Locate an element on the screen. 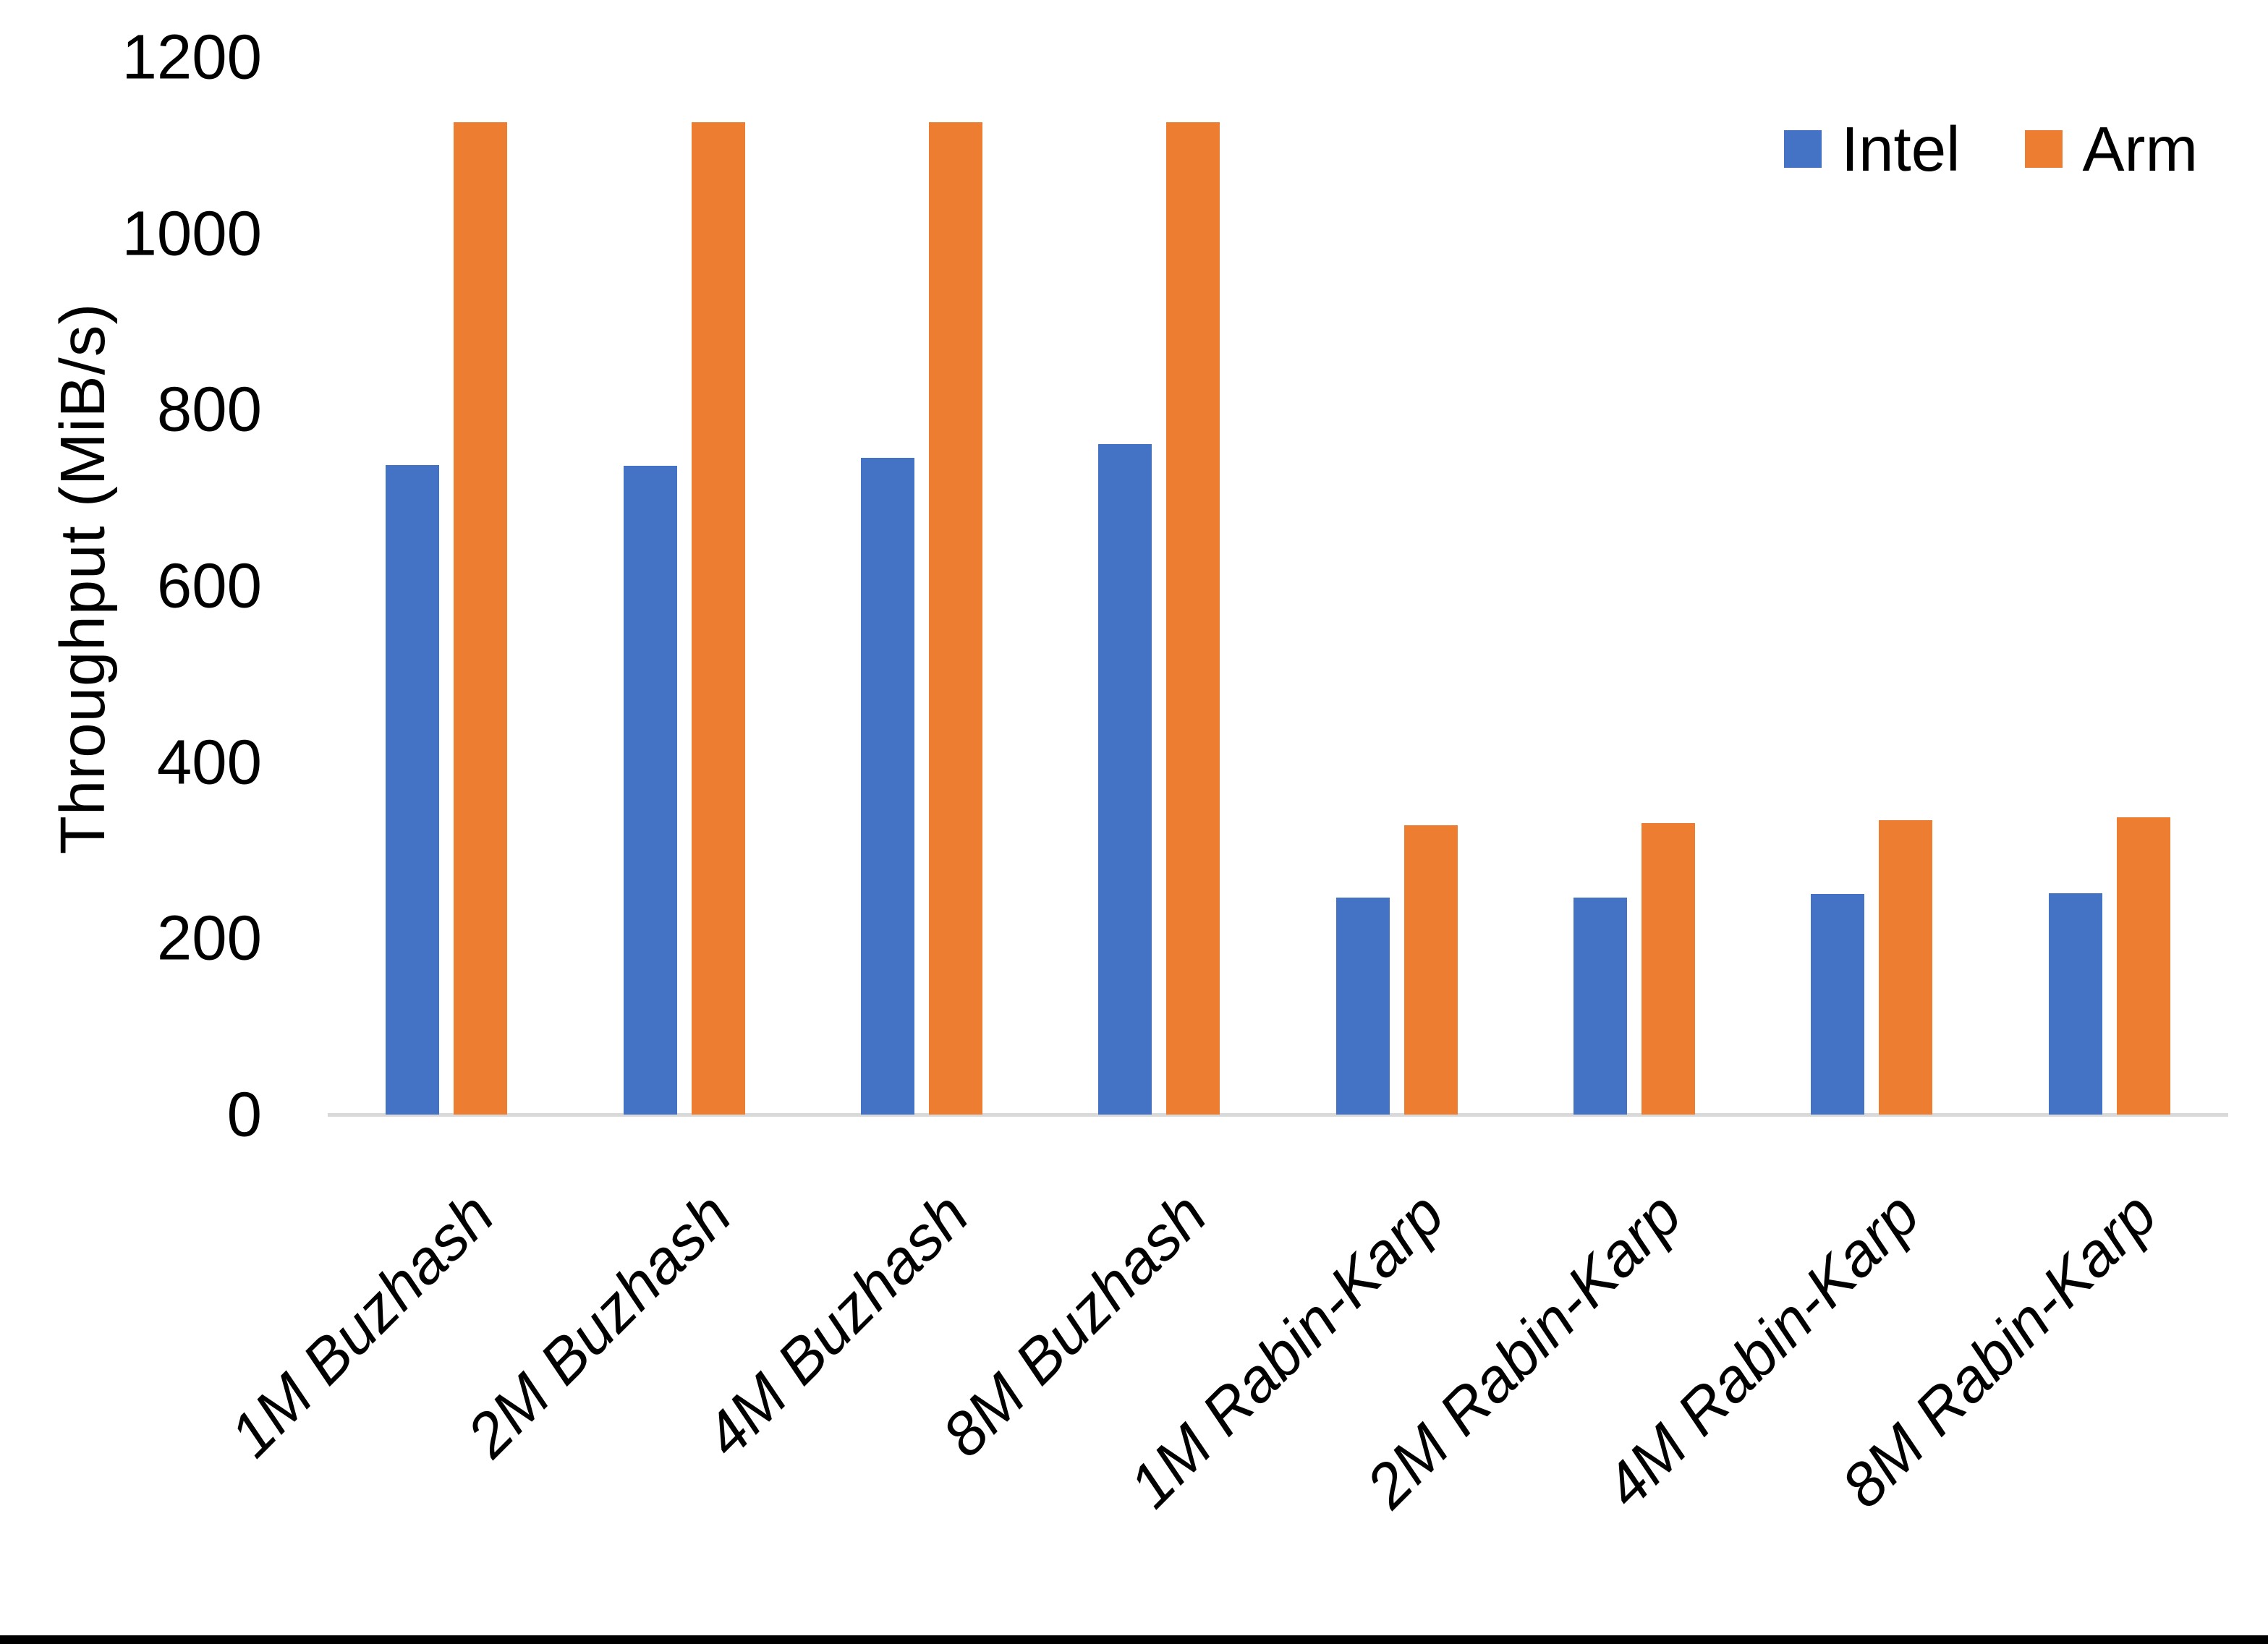 This screenshot has width=2268, height=1644. y-tick-label: 200 is located at coordinates (209, 938).